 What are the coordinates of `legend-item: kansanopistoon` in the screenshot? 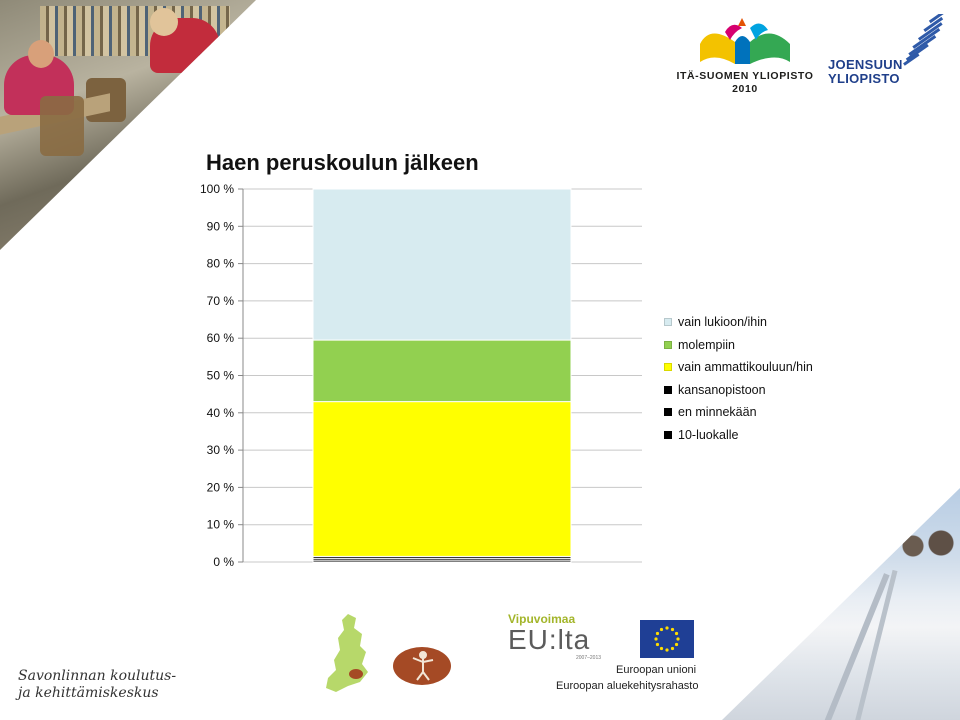 It's located at (764, 390).